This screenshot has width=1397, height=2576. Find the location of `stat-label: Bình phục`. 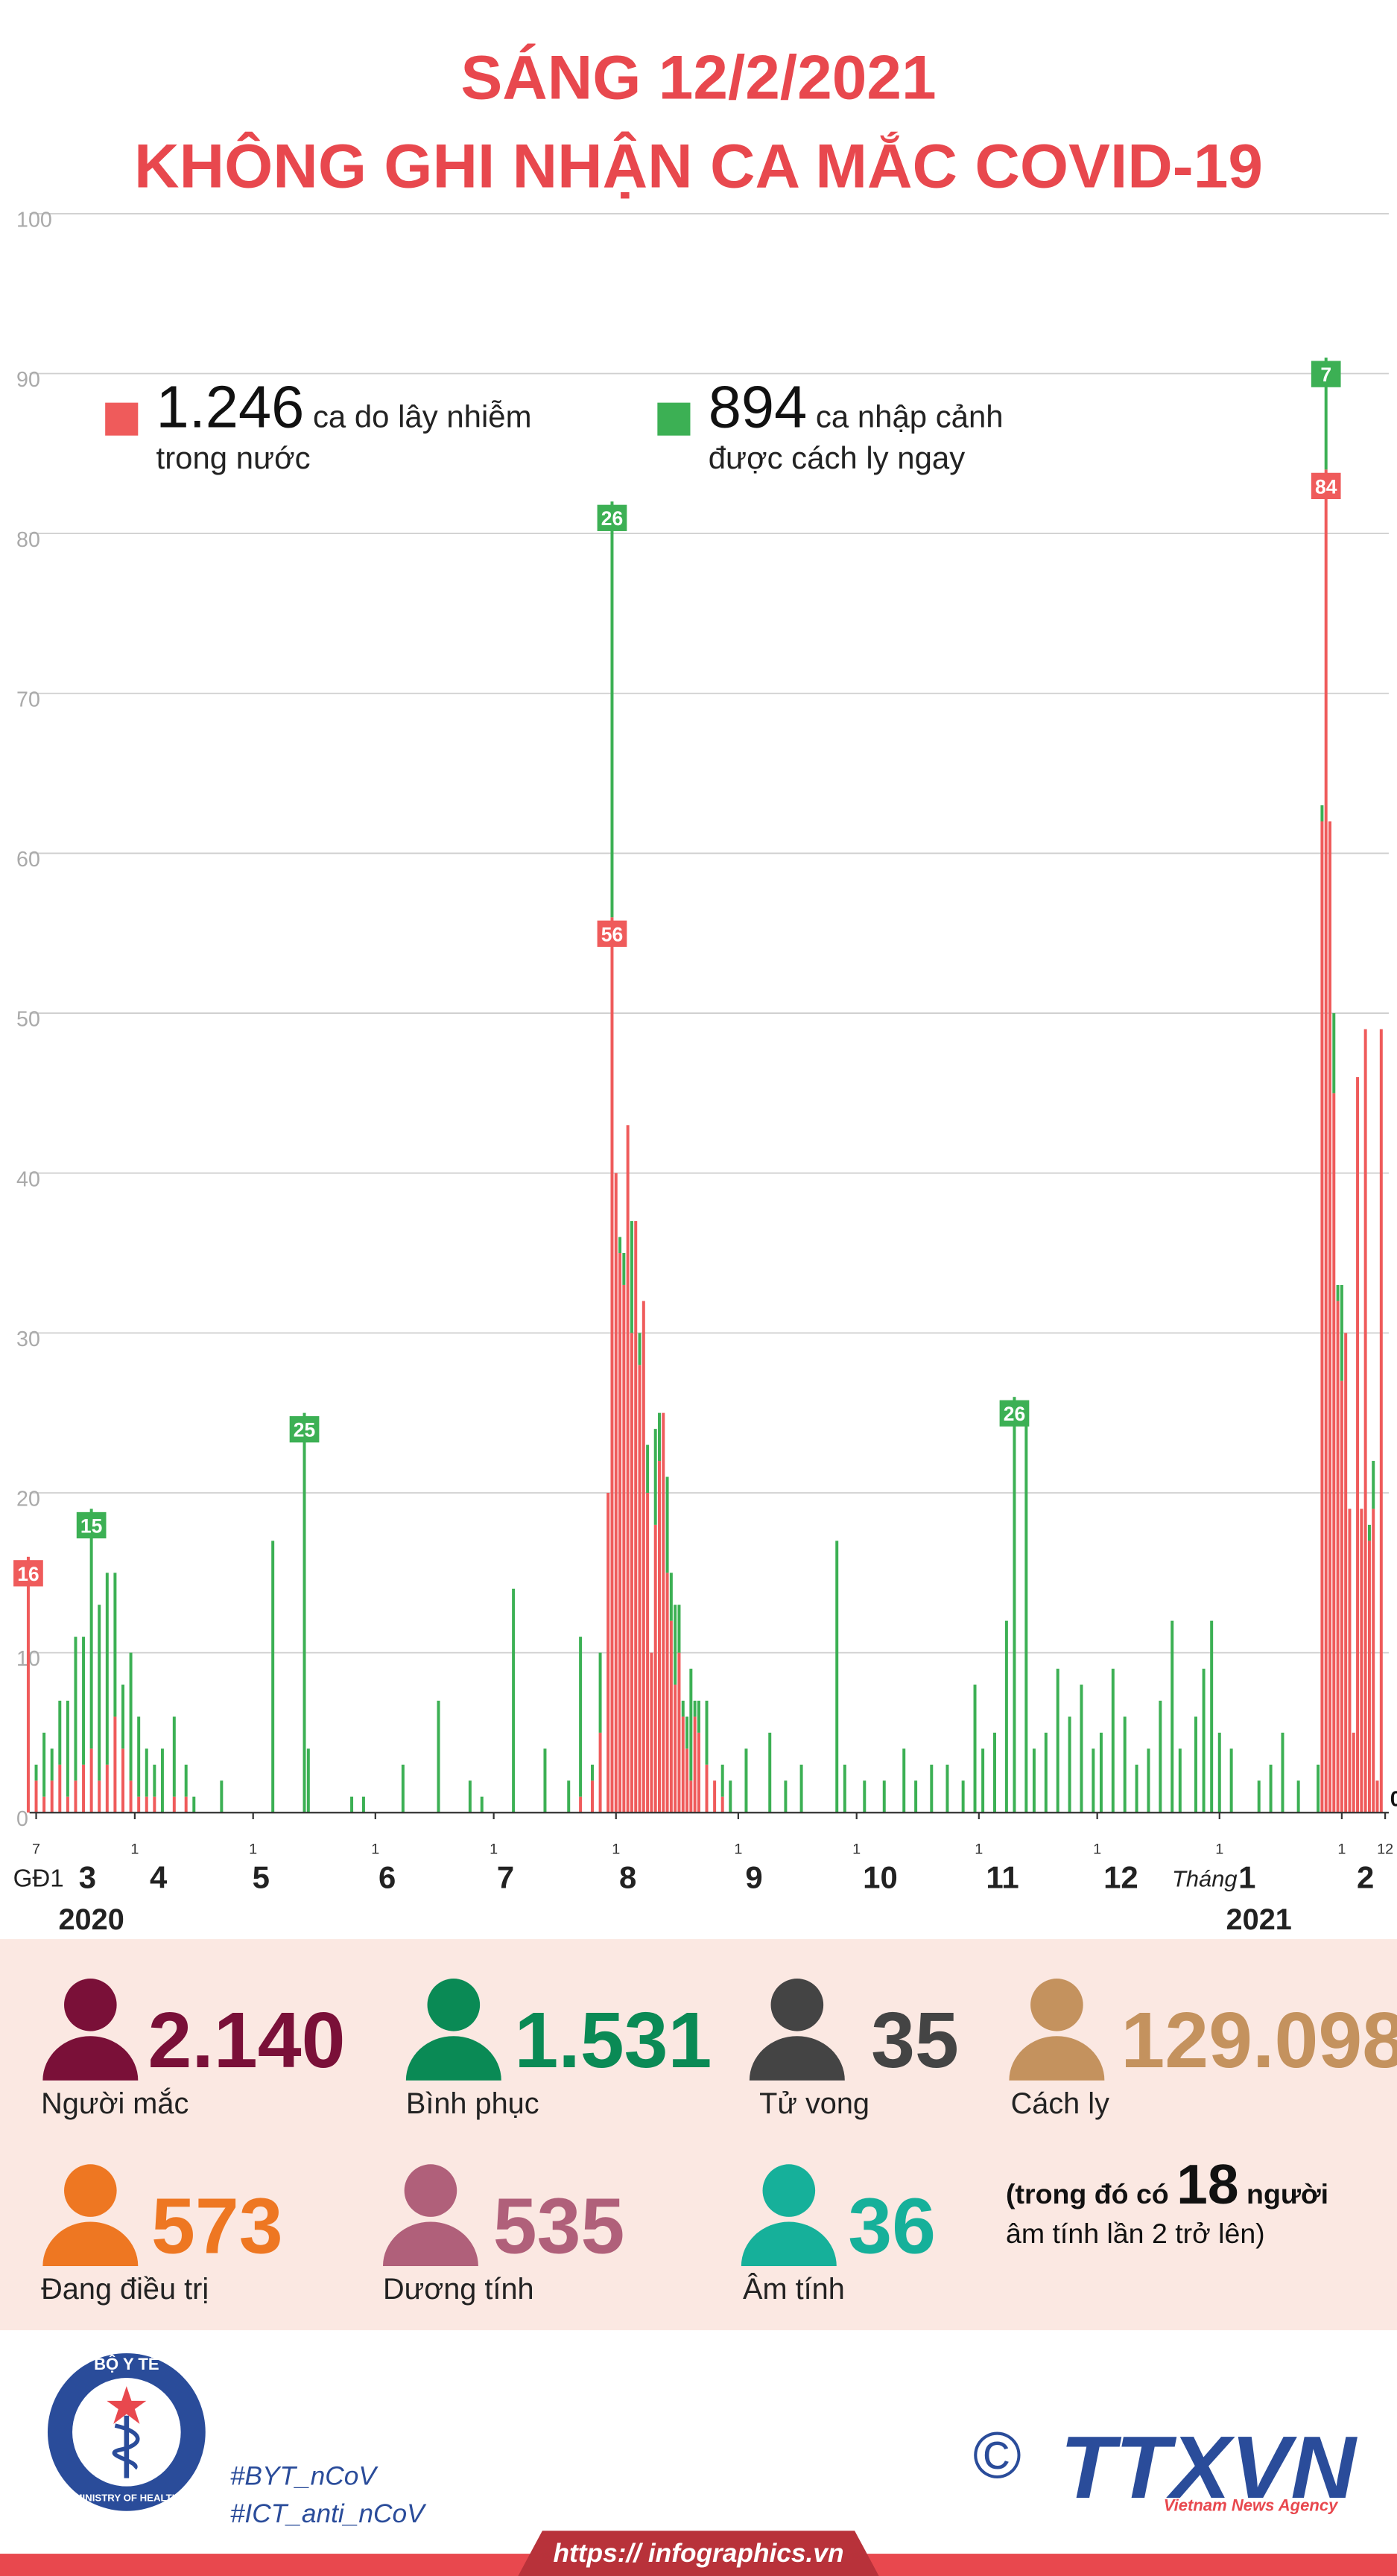

stat-label: Bình phục is located at coordinates (472, 2104).